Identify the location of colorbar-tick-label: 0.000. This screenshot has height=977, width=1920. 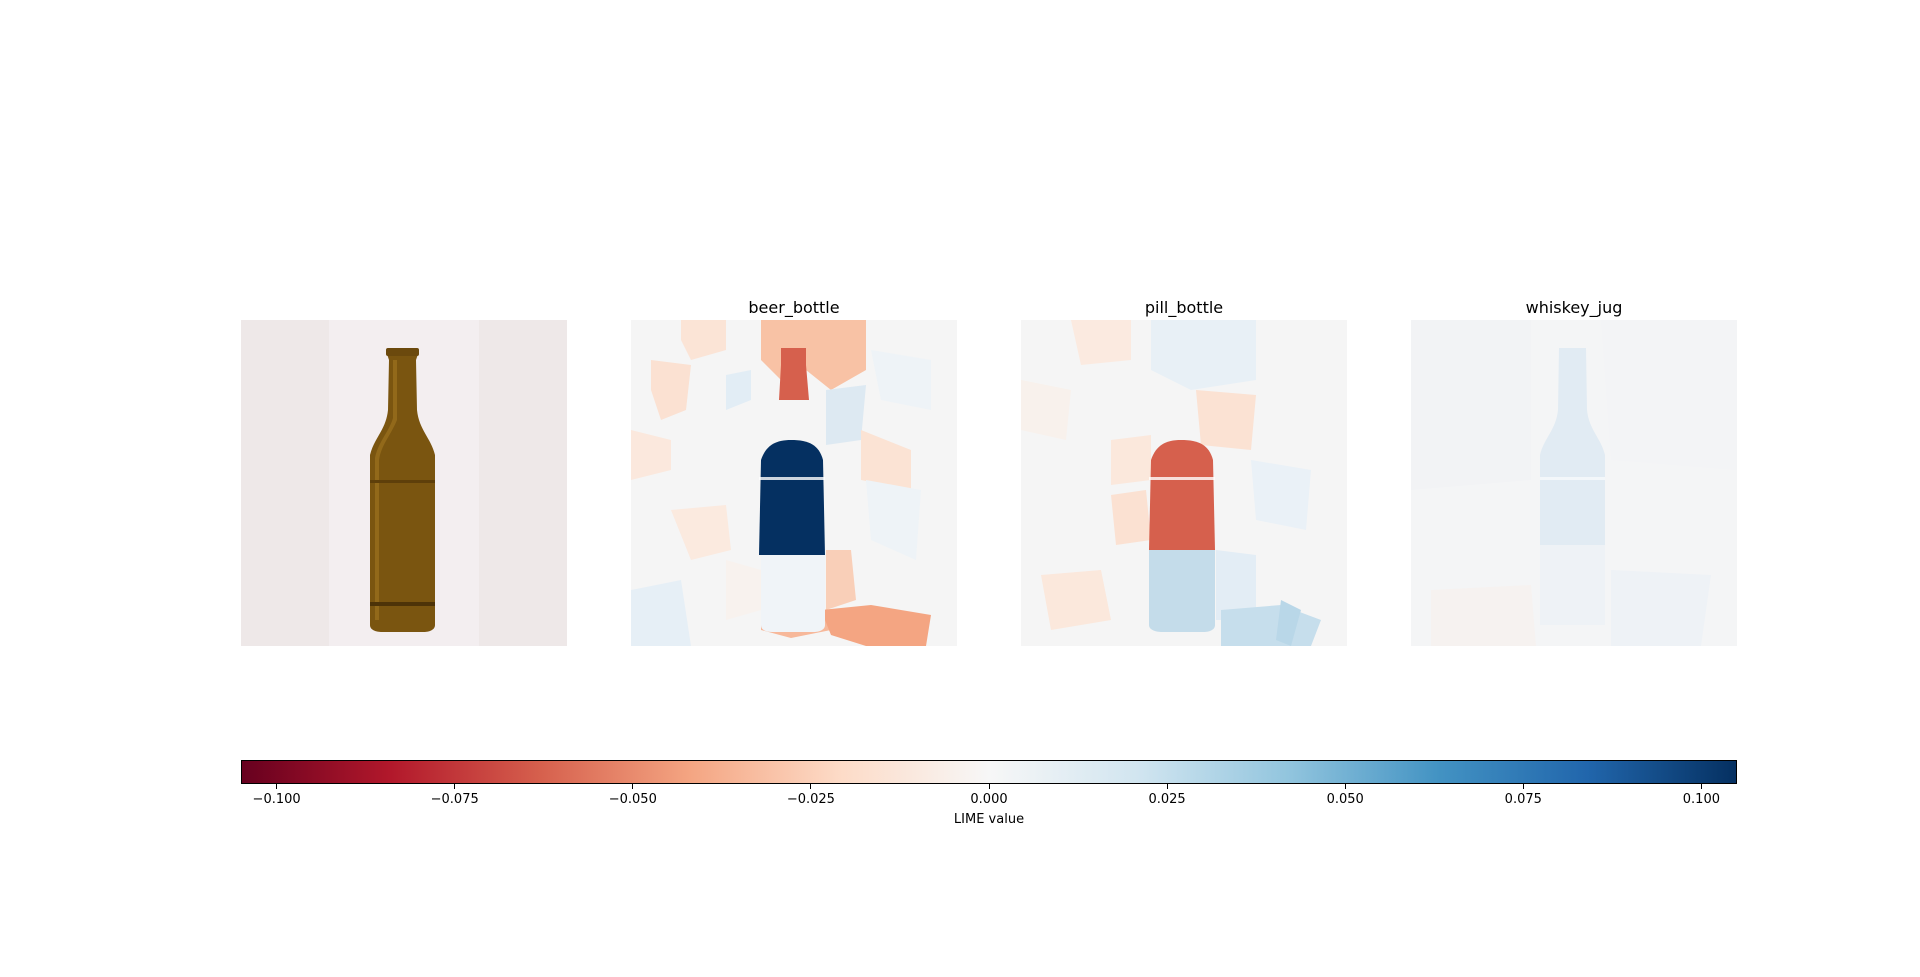
(989, 799).